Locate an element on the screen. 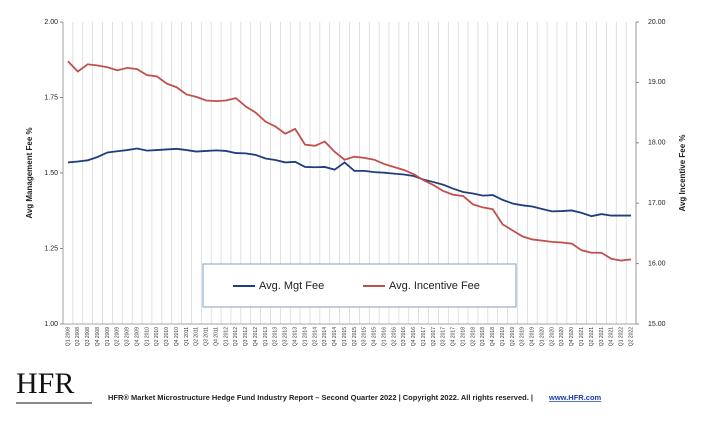  x-tick-label: Q3 2014 is located at coordinates (325, 336).